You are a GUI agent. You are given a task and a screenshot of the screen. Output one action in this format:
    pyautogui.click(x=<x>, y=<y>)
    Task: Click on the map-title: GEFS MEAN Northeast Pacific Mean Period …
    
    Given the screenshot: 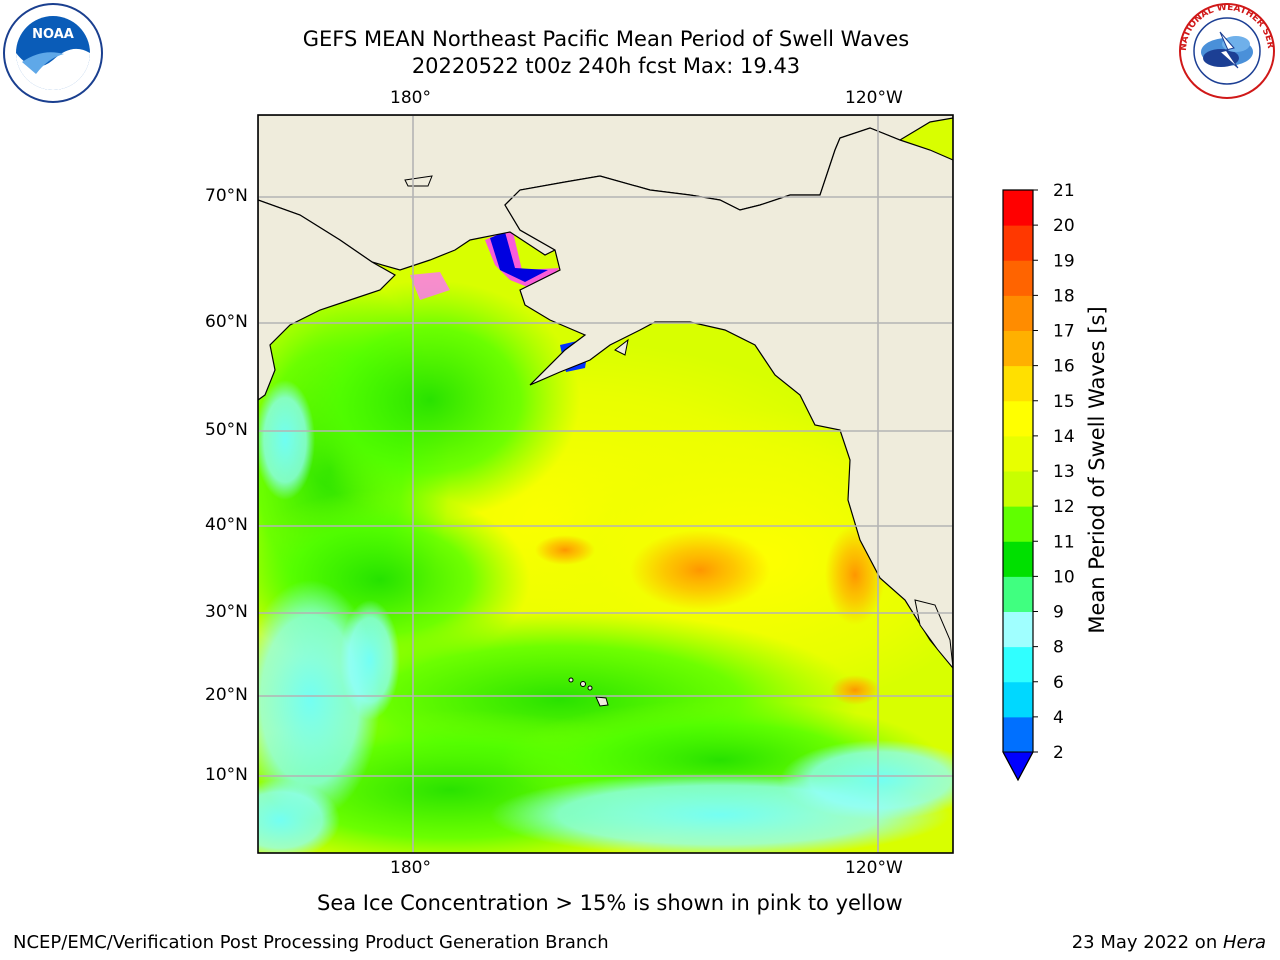 What is the action you would take?
    pyautogui.click(x=606, y=39)
    